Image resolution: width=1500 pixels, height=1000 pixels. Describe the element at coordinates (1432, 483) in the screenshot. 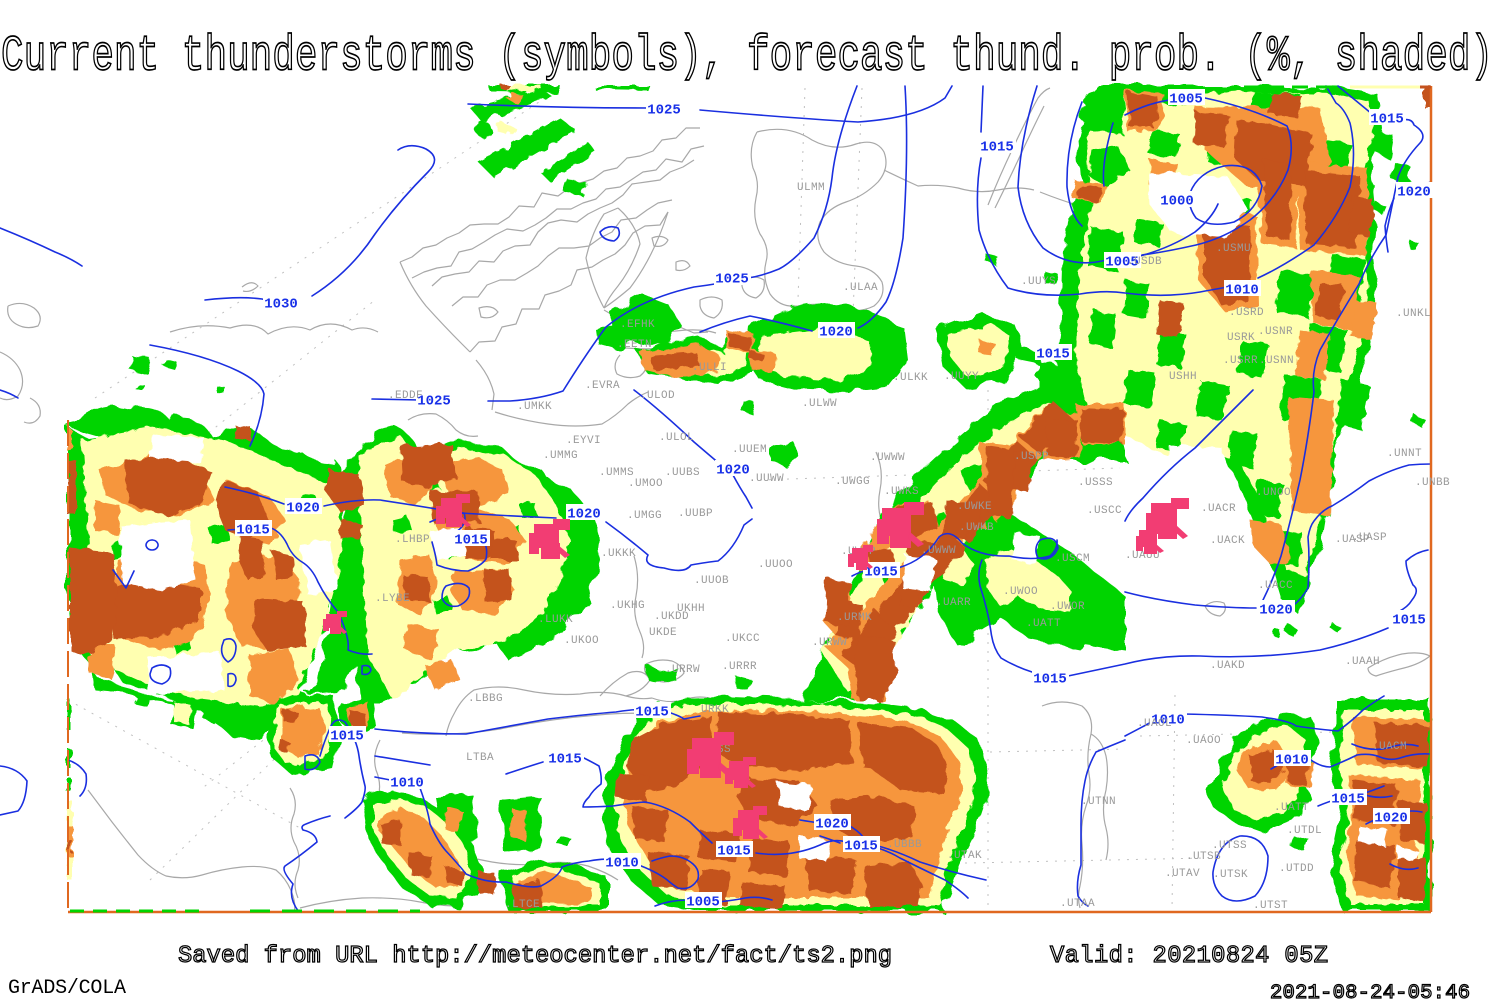

I see `svg-text: .UNBB` at that location.